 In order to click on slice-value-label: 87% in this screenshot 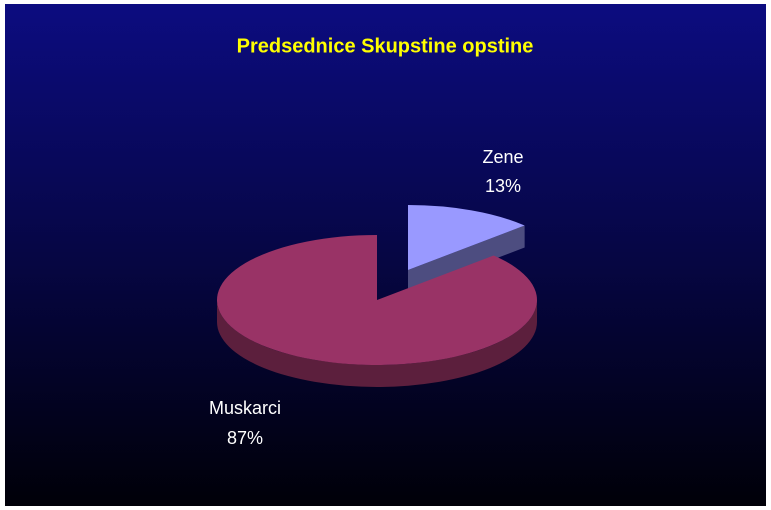, I will do `click(245, 438)`.